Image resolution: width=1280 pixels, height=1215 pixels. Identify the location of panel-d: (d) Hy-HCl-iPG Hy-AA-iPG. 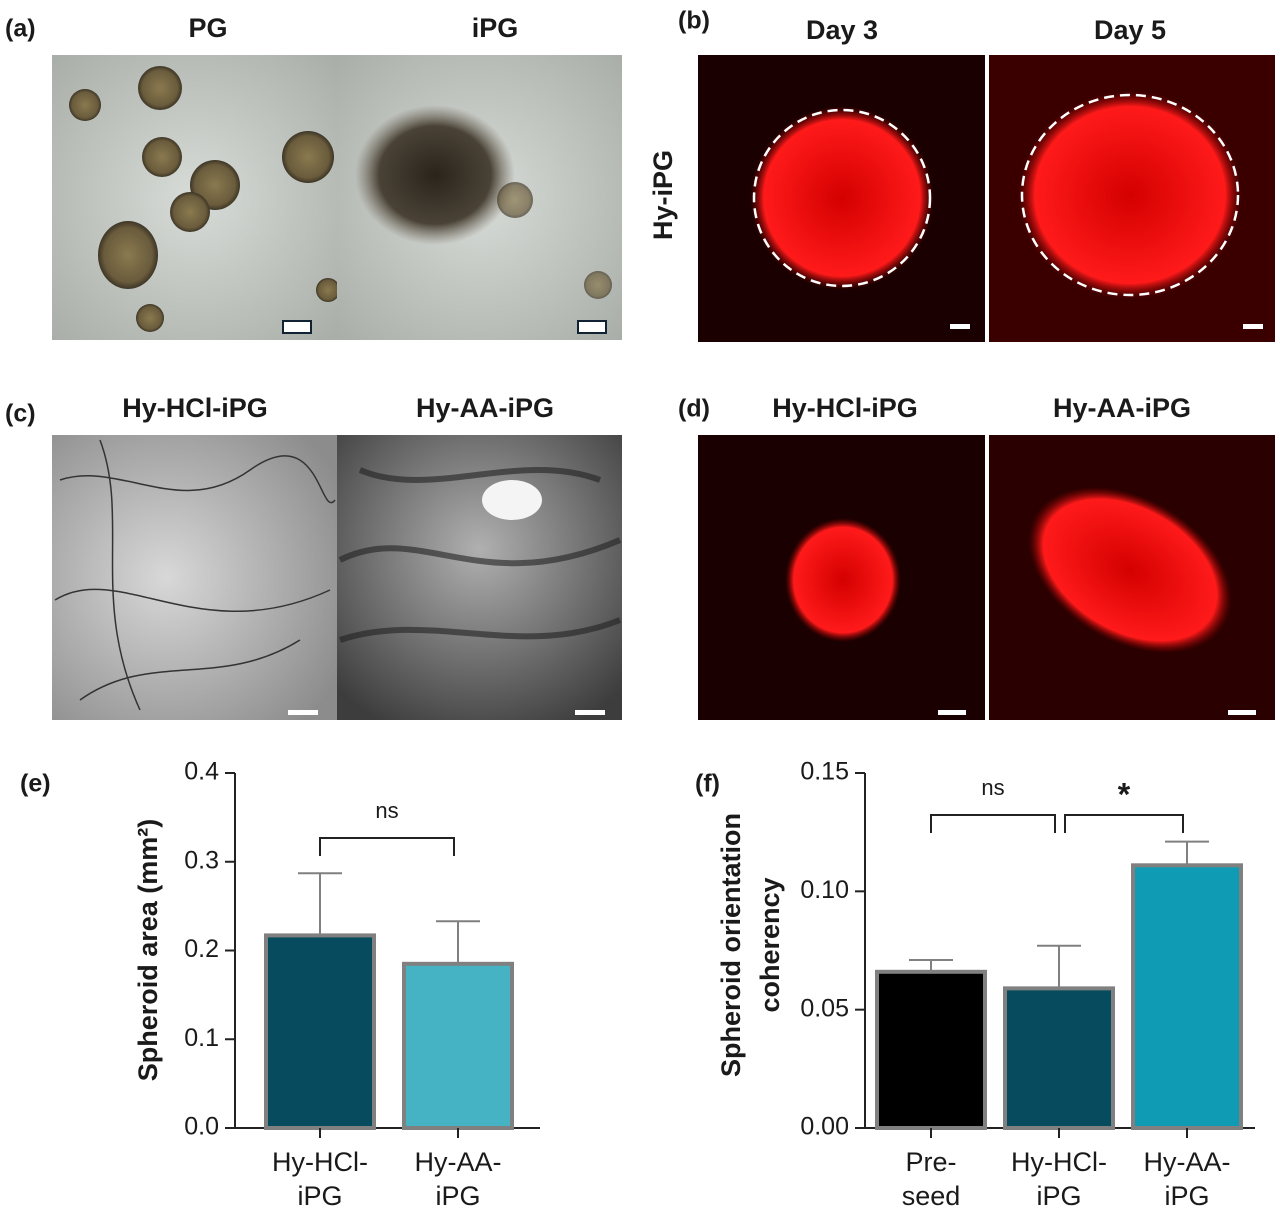
(976, 556).